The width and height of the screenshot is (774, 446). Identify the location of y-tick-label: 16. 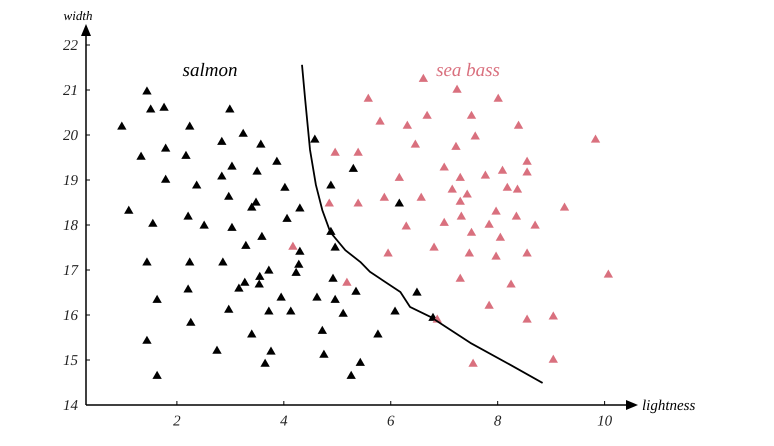
(70, 316).